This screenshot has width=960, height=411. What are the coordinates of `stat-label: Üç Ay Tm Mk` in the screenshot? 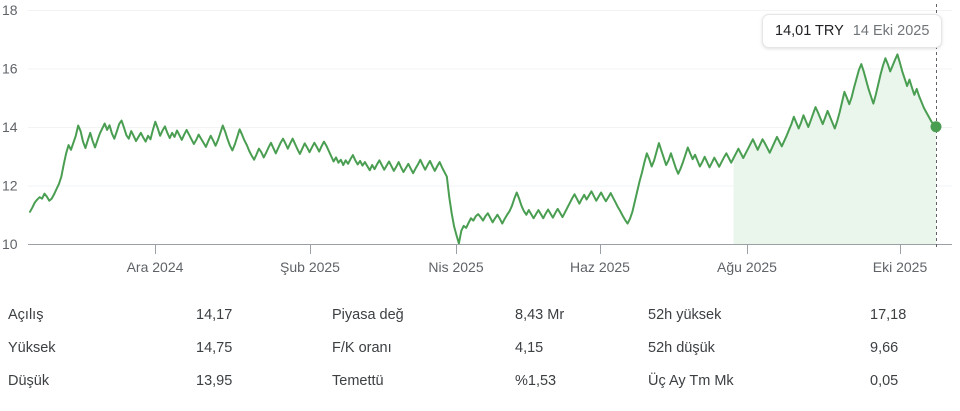 It's located at (691, 380).